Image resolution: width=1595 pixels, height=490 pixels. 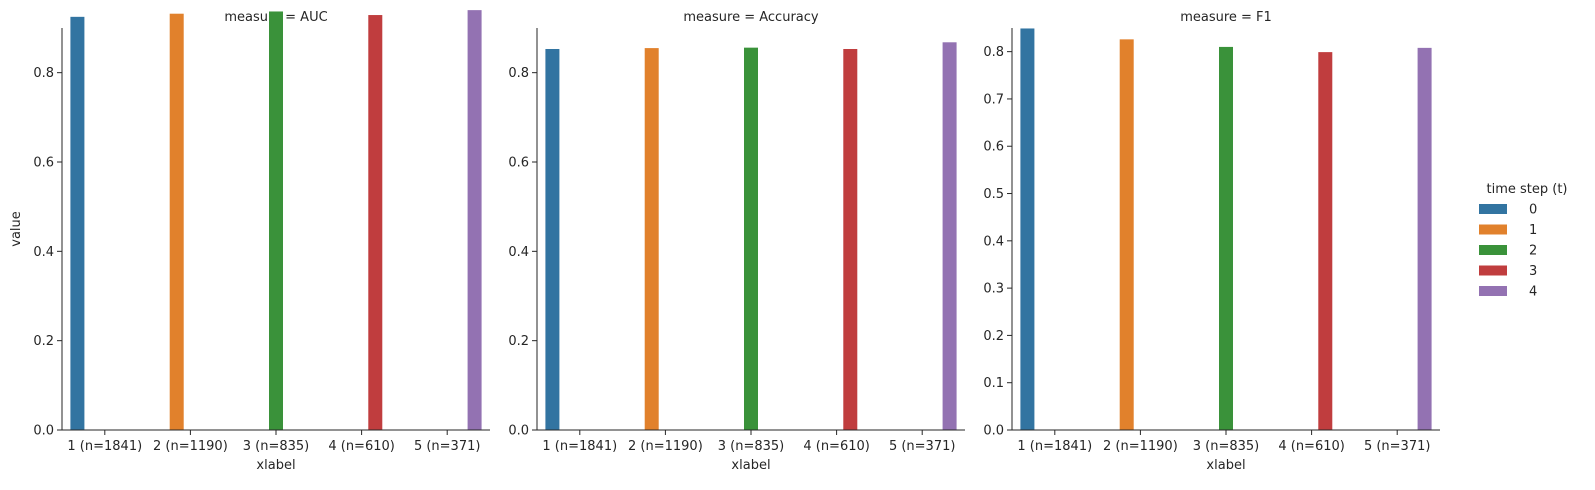 What do you see at coordinates (1226, 17) in the screenshot?
I see `panel-title: measure = F1` at bounding box center [1226, 17].